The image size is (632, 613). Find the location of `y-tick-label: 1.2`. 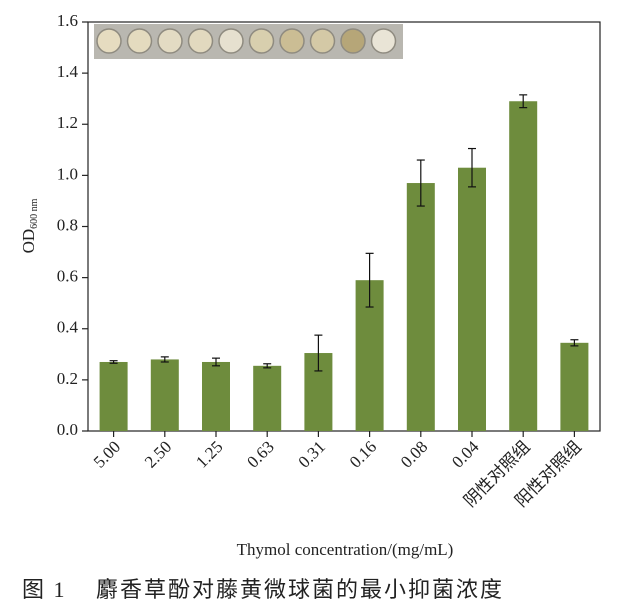

y-tick-label: 1.2 is located at coordinates (67, 122).